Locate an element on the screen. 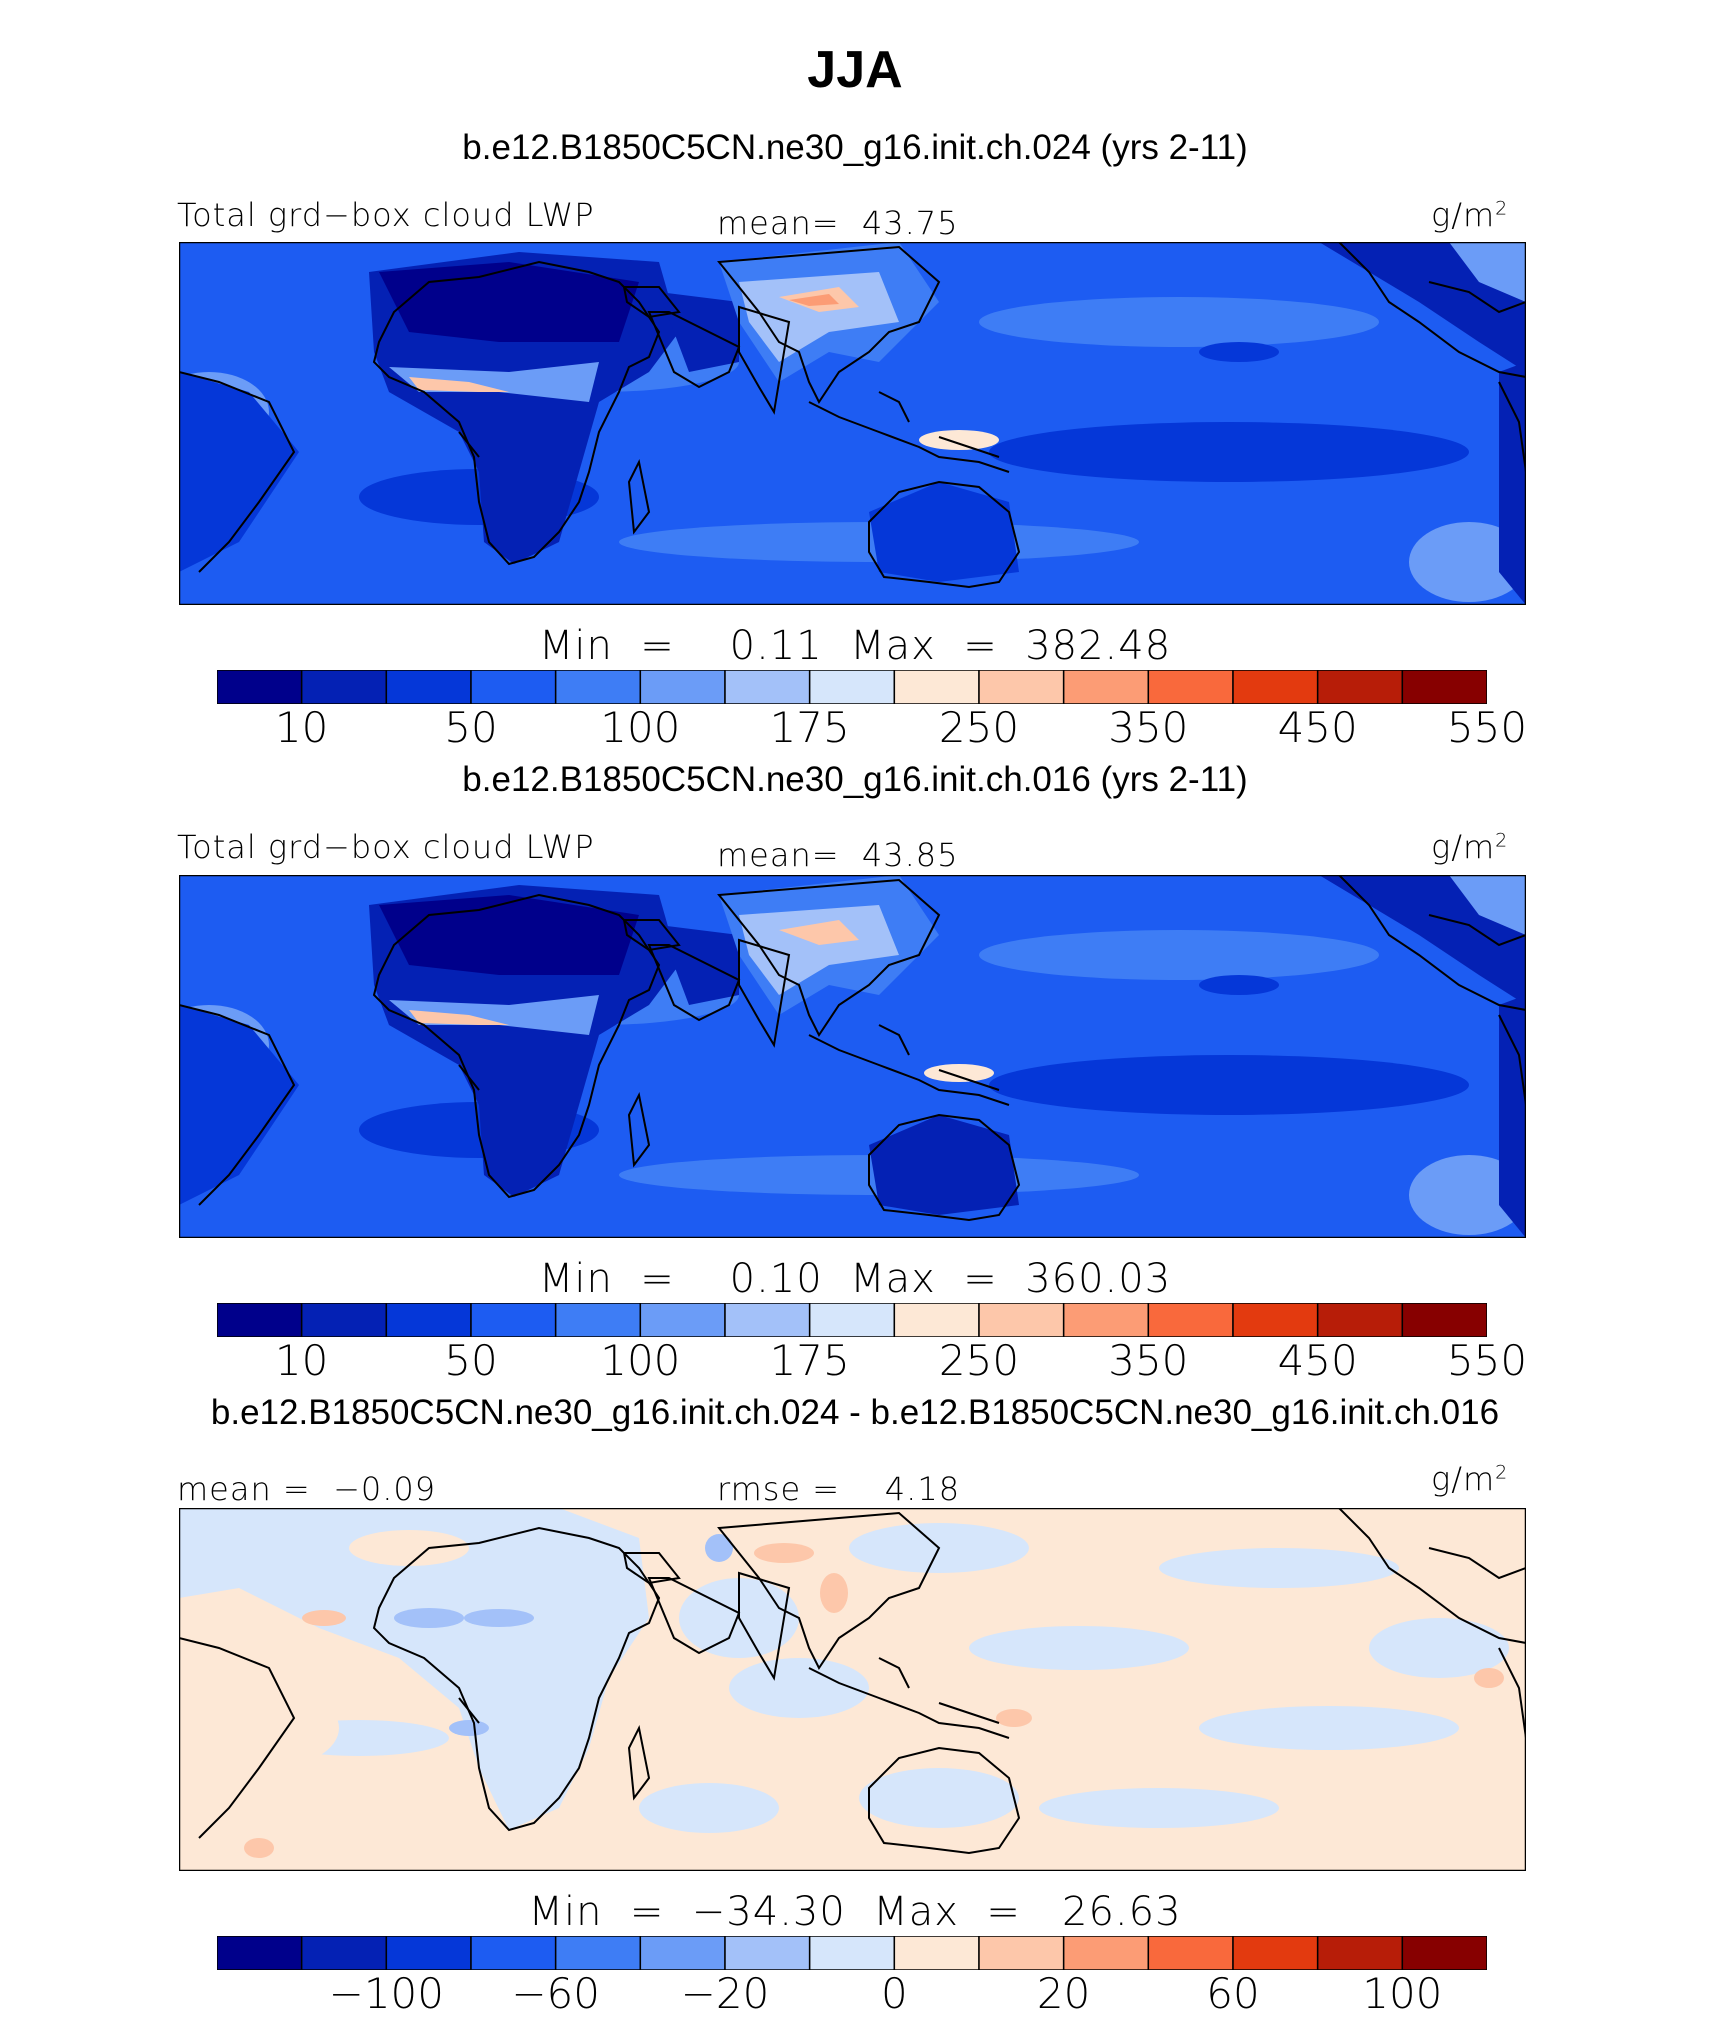 The height and width of the screenshot is (2036, 1710). panel-3-colorbar-ticks: −100 −60 −20 0 20 60 100 is located at coordinates (855, 1994).